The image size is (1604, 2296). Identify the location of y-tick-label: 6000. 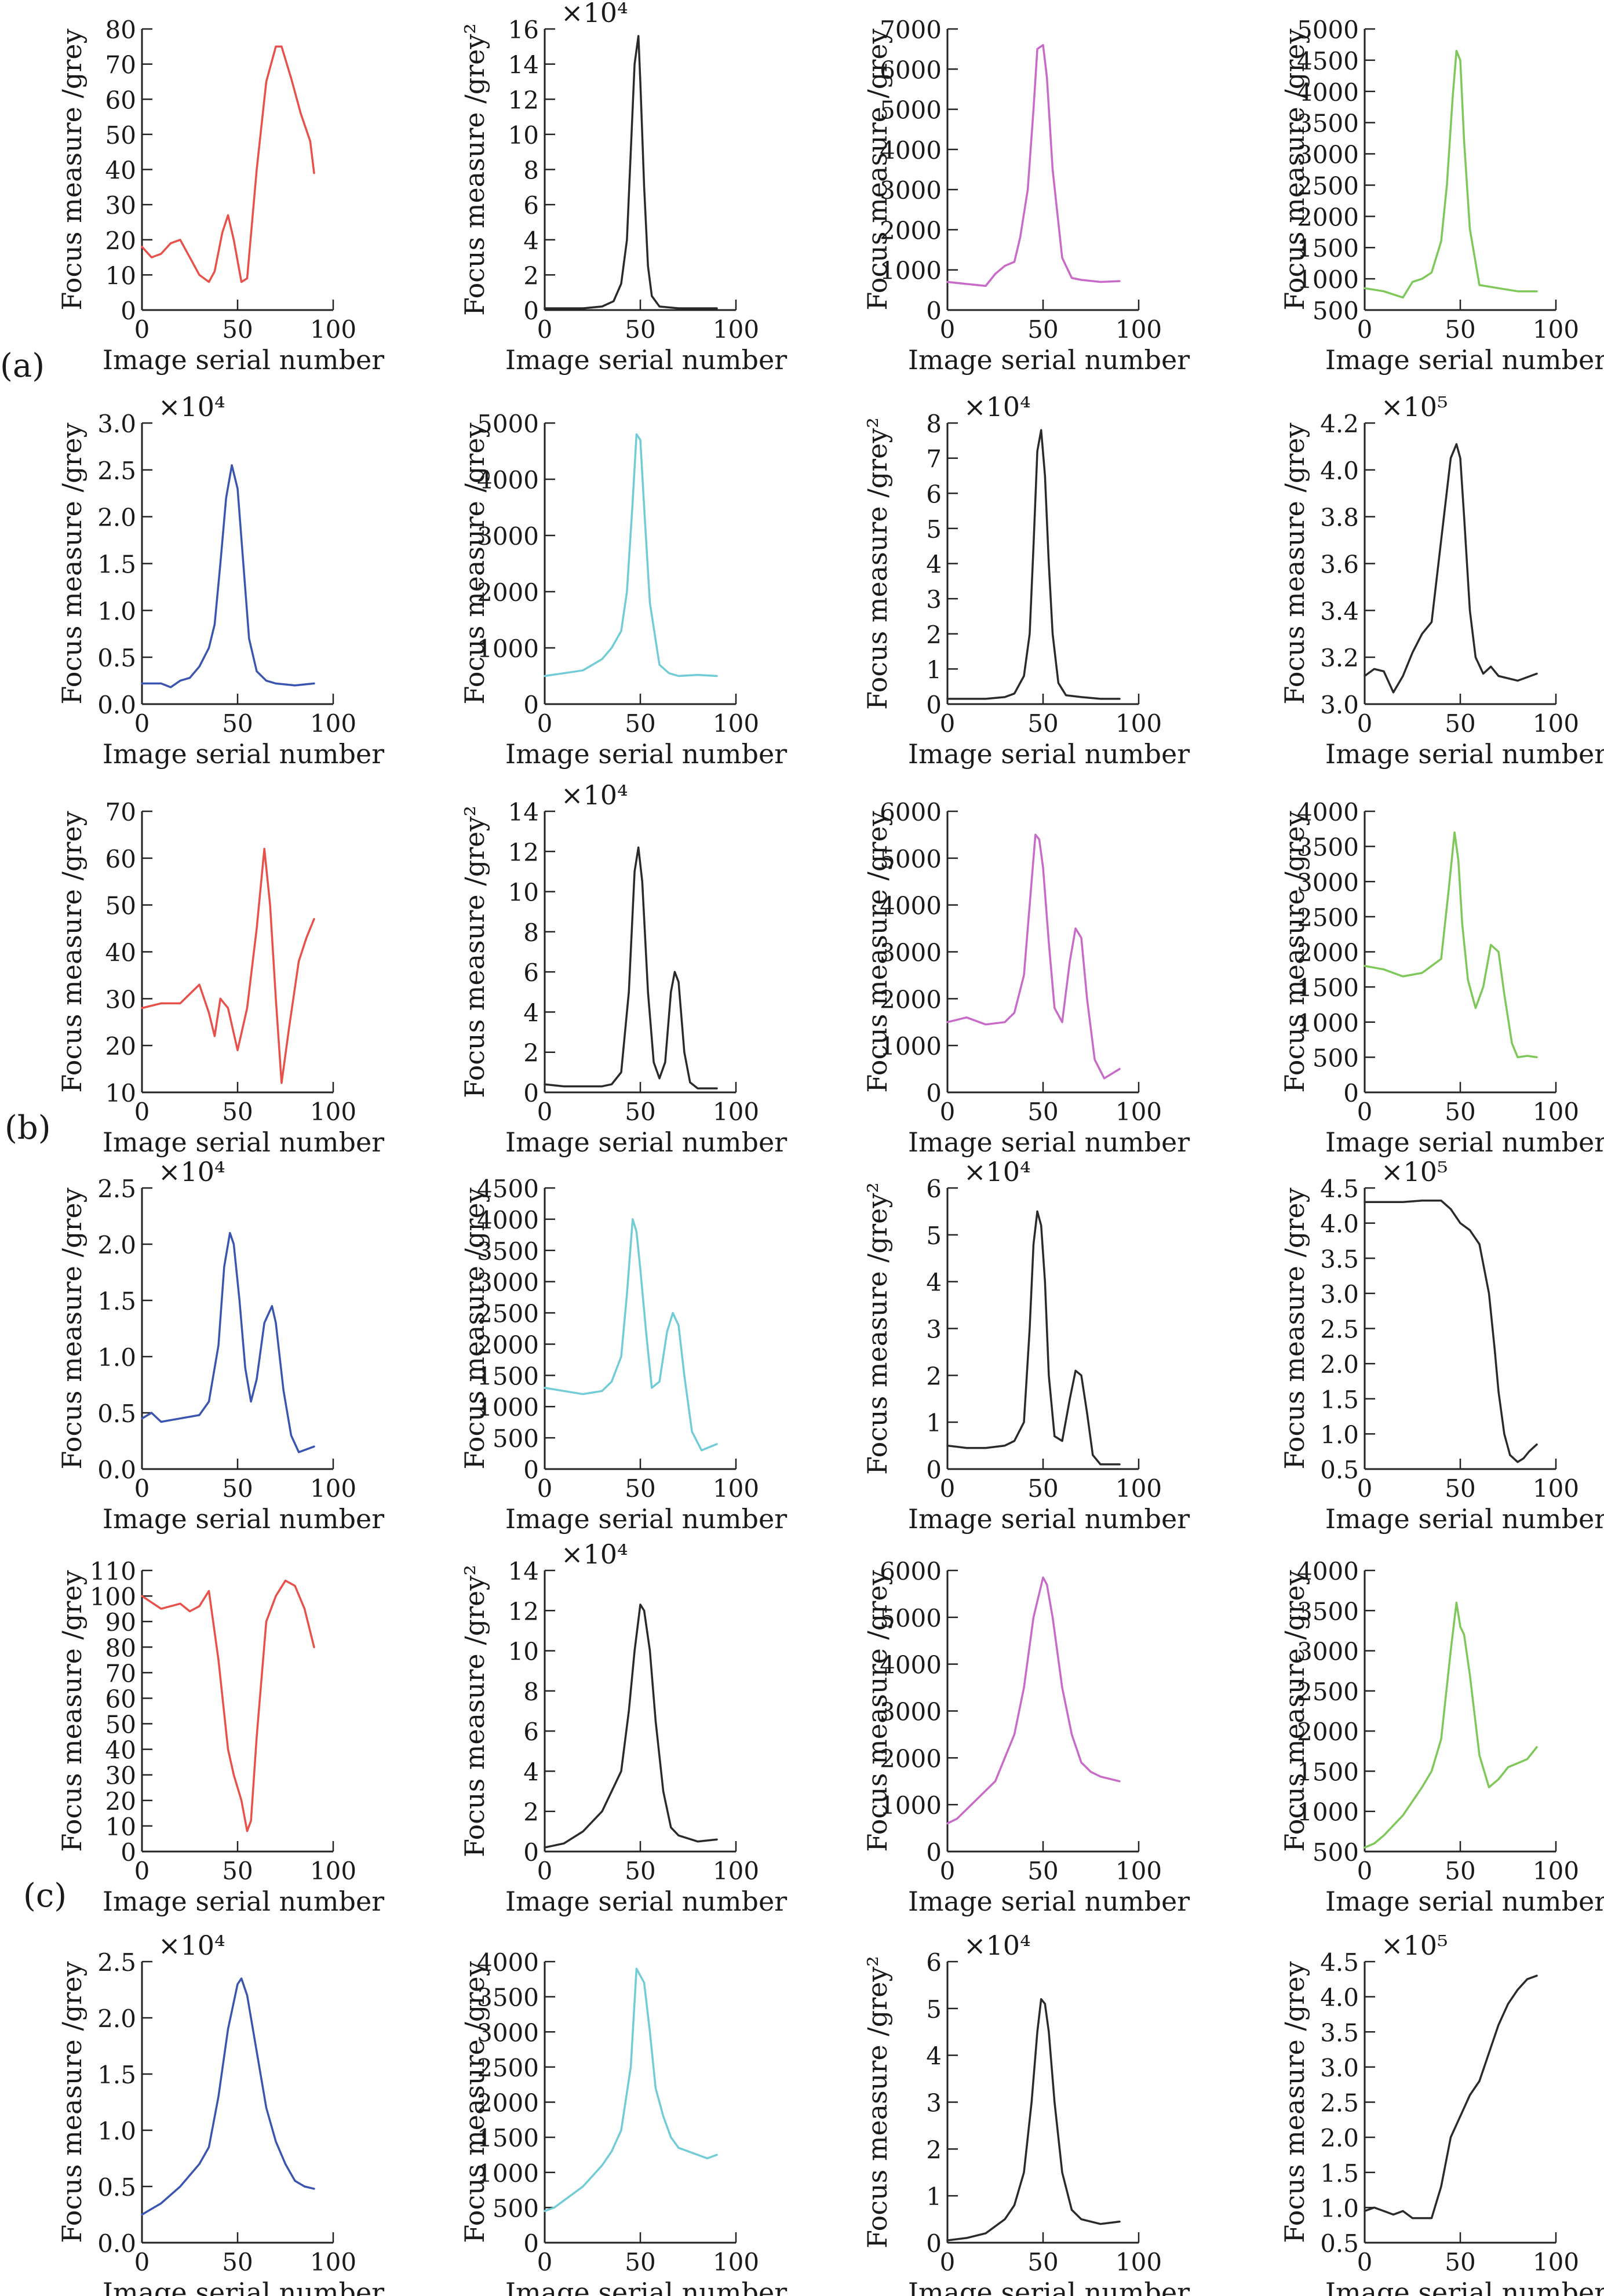
(911, 70).